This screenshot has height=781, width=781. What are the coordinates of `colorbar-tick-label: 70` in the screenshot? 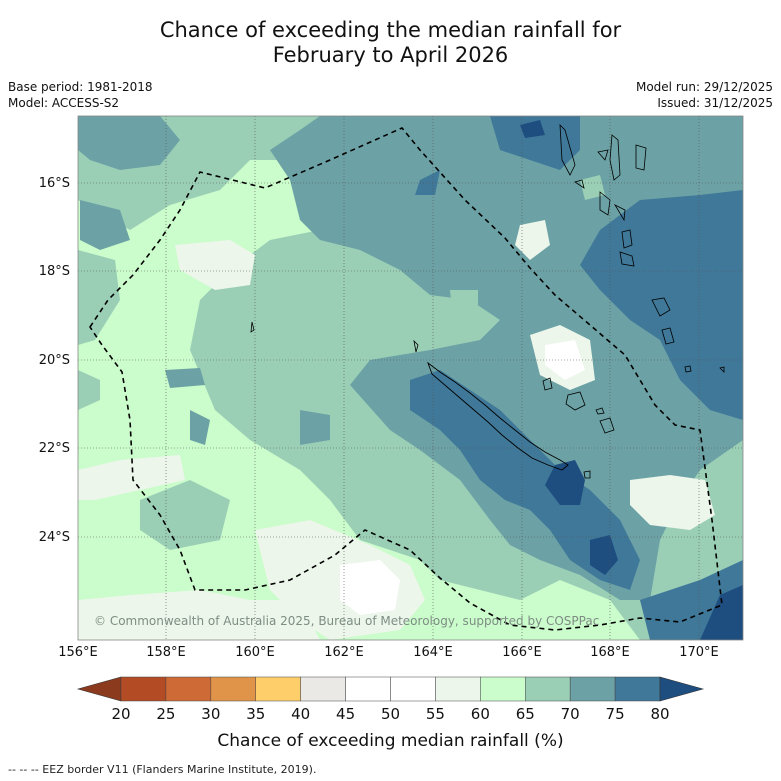 It's located at (570, 714).